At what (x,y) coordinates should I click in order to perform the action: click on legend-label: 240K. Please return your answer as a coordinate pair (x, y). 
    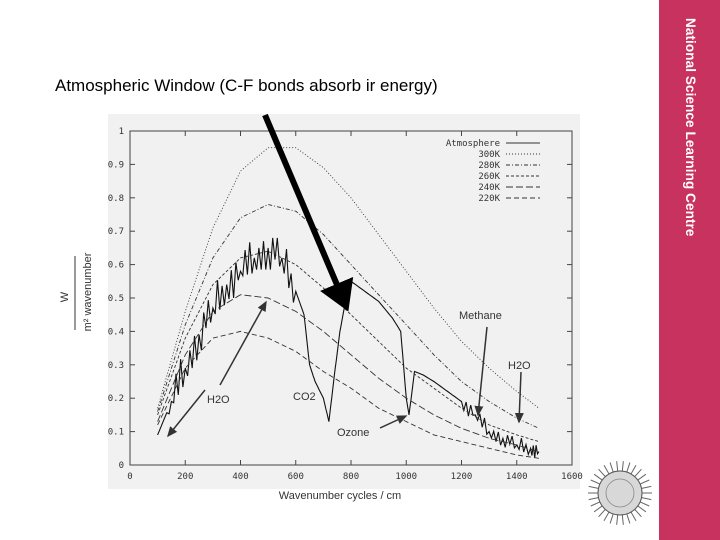
    Looking at the image, I should click on (489, 188).